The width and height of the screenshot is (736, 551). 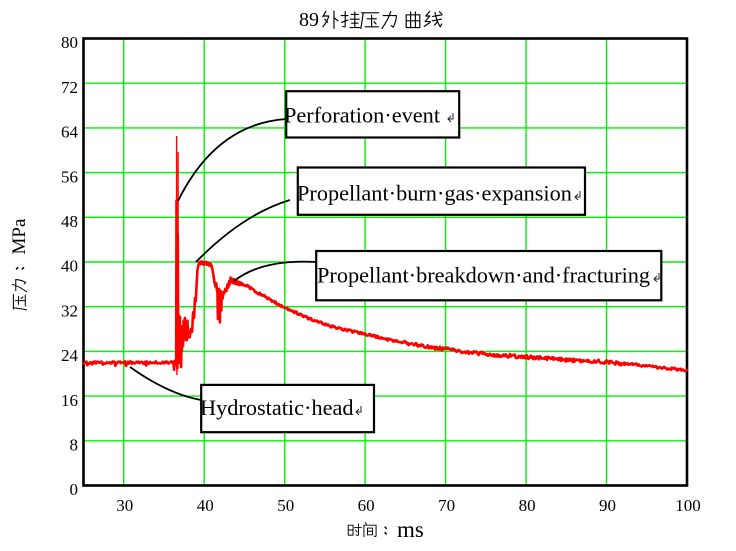 What do you see at coordinates (410, 529) in the screenshot?
I see `svg-text: ms` at bounding box center [410, 529].